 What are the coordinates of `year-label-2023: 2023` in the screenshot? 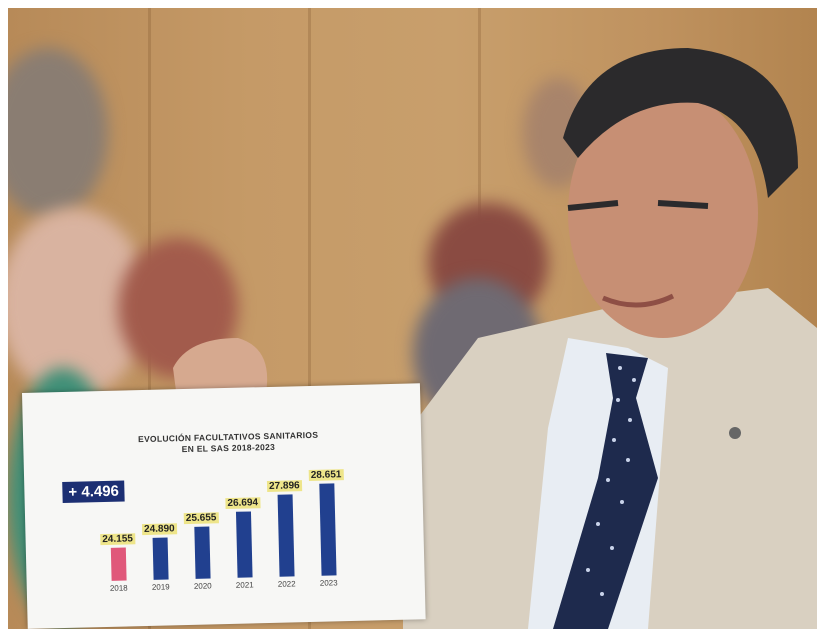 It's located at (328, 583).